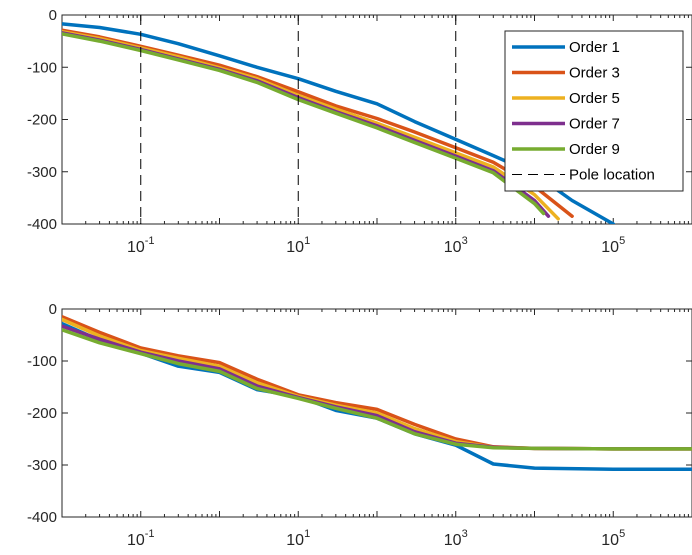  Describe the element at coordinates (594, 98) in the screenshot. I see `legend-label: Order 5` at that location.